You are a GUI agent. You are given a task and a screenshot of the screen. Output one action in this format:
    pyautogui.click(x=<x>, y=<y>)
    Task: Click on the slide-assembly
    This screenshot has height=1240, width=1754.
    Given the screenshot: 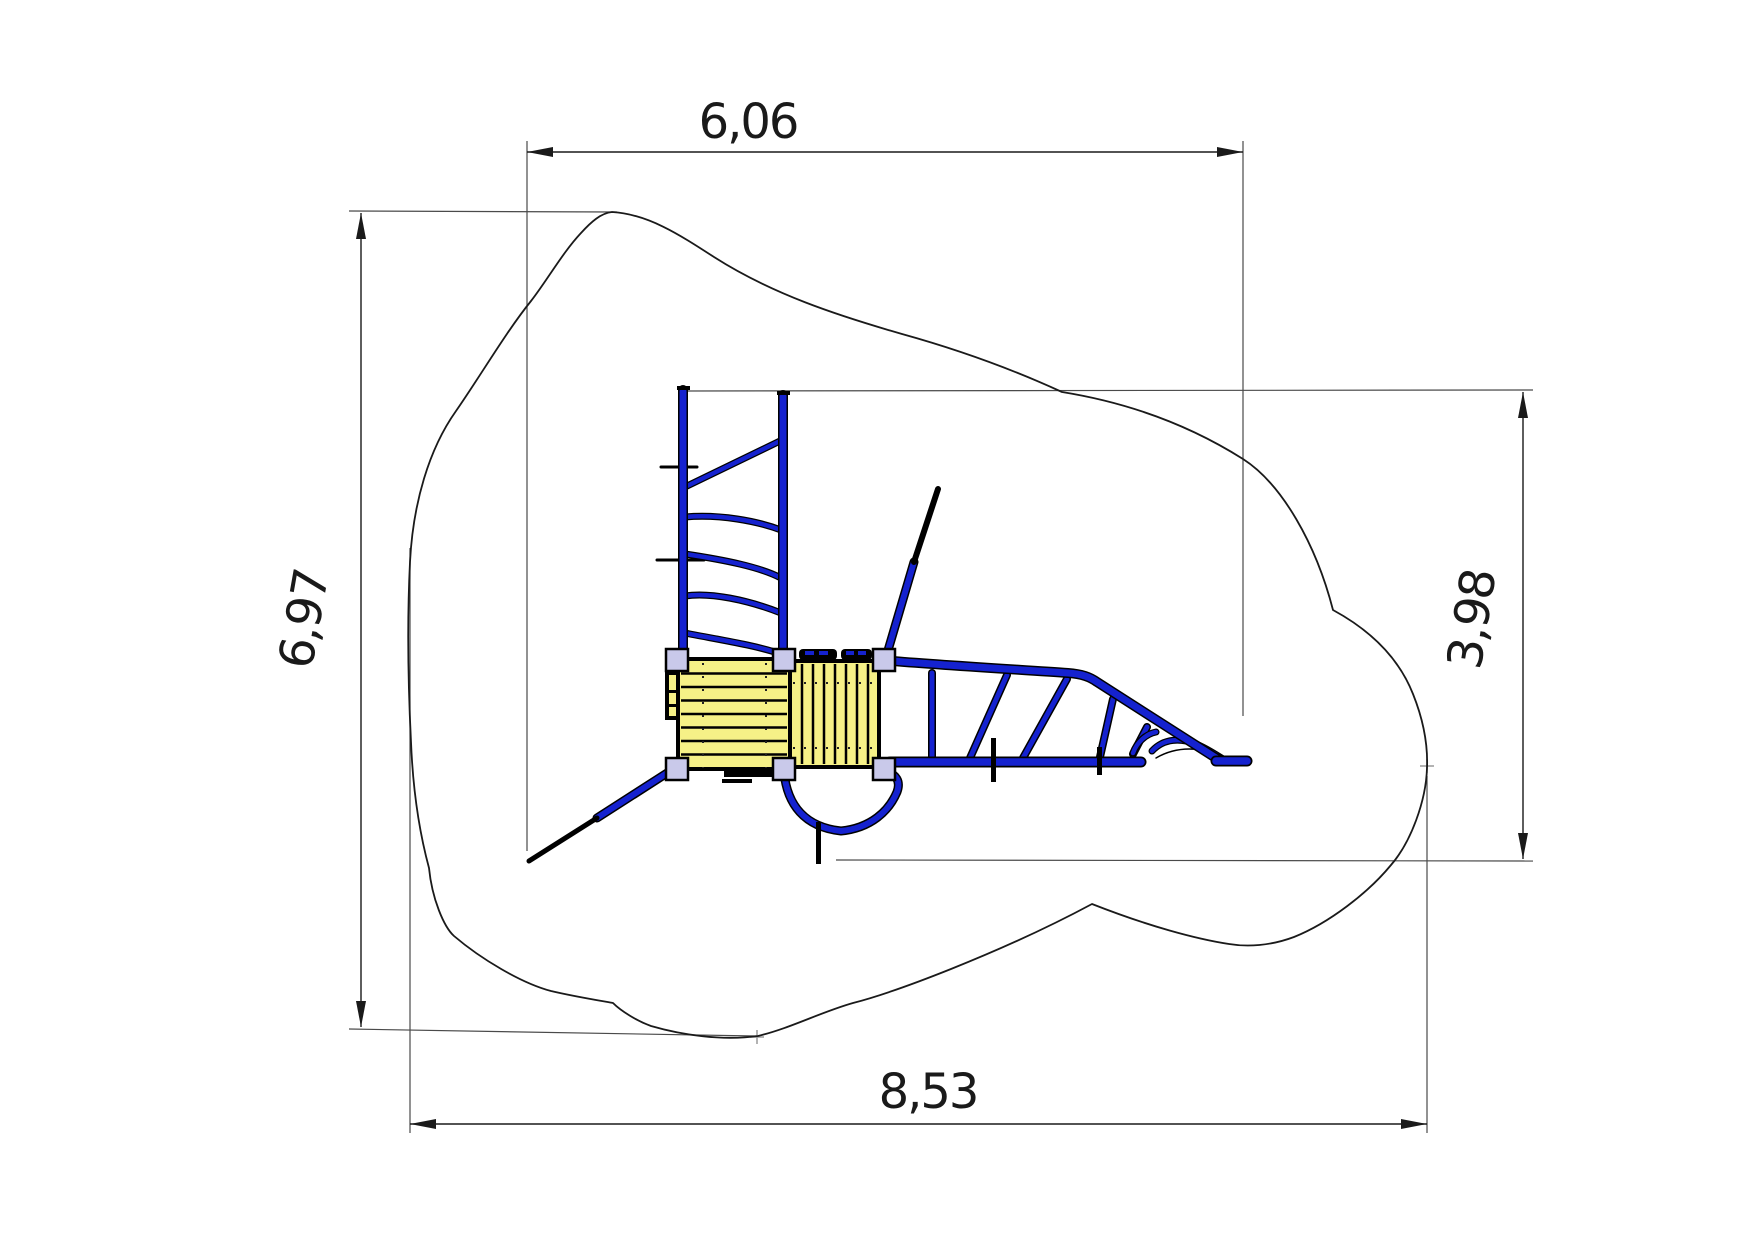 What is the action you would take?
    pyautogui.click(x=1068, y=719)
    